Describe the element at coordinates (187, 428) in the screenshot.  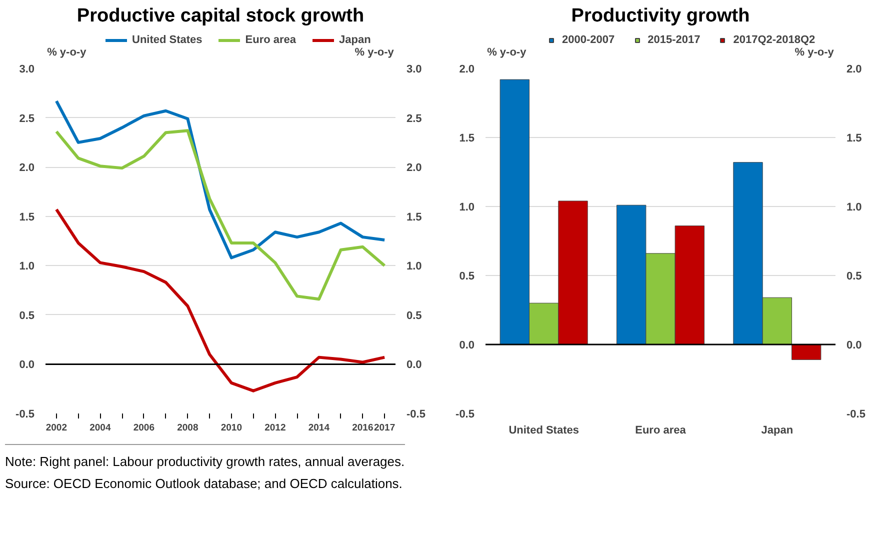
I see `x-tick-label: 2008` at that location.